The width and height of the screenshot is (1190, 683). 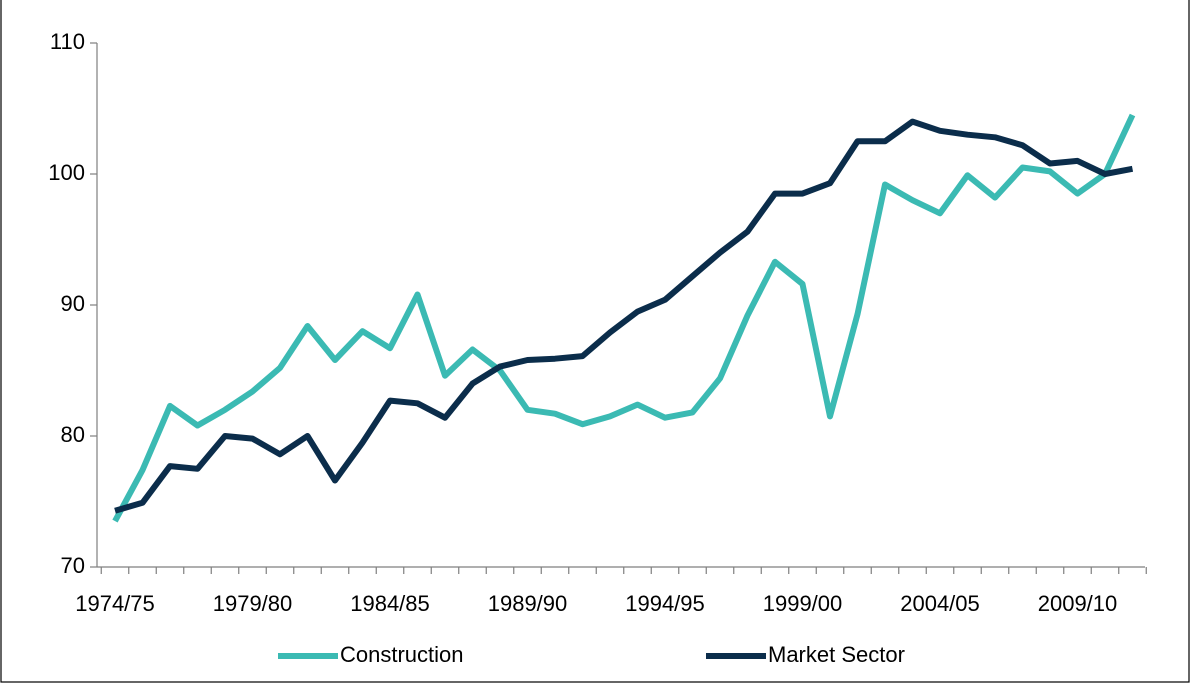 What do you see at coordinates (73, 434) in the screenshot?
I see `y-tick-label: 80` at bounding box center [73, 434].